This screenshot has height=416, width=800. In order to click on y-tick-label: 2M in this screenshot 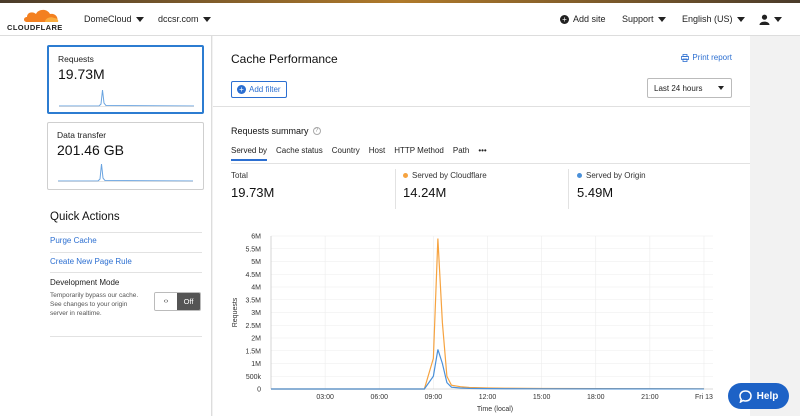, I will do `click(256, 339)`.